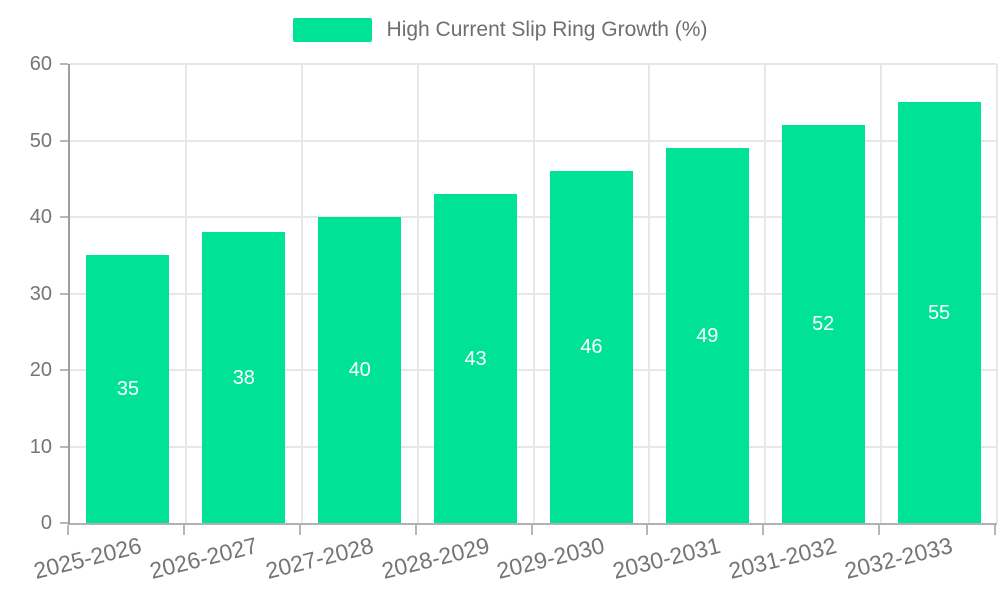 Image resolution: width=1000 pixels, height=600 pixels. I want to click on bar-2025-2026, so click(128, 389).